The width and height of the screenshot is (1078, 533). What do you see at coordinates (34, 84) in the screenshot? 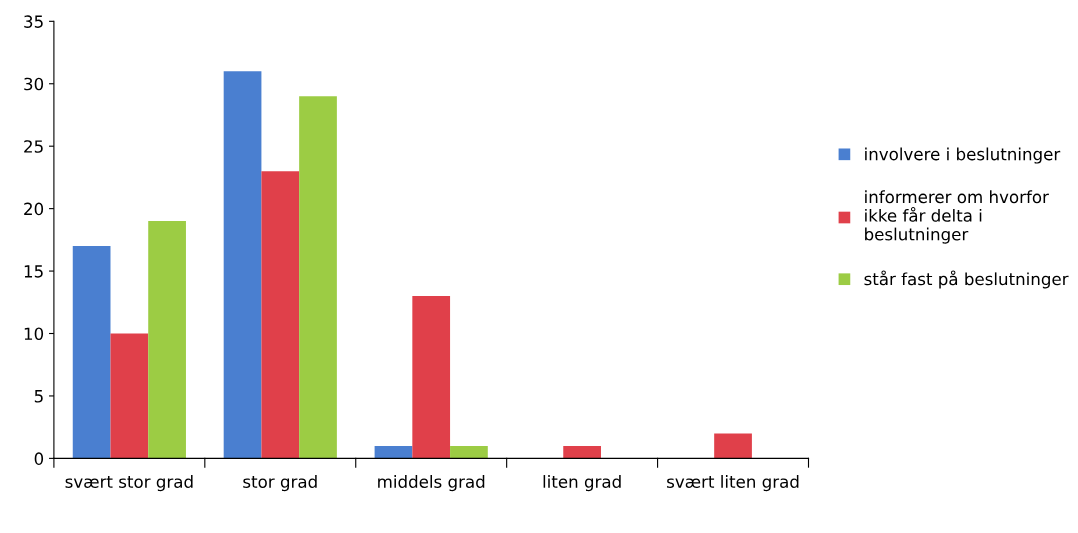
I see `y-tick-label: 30` at bounding box center [34, 84].